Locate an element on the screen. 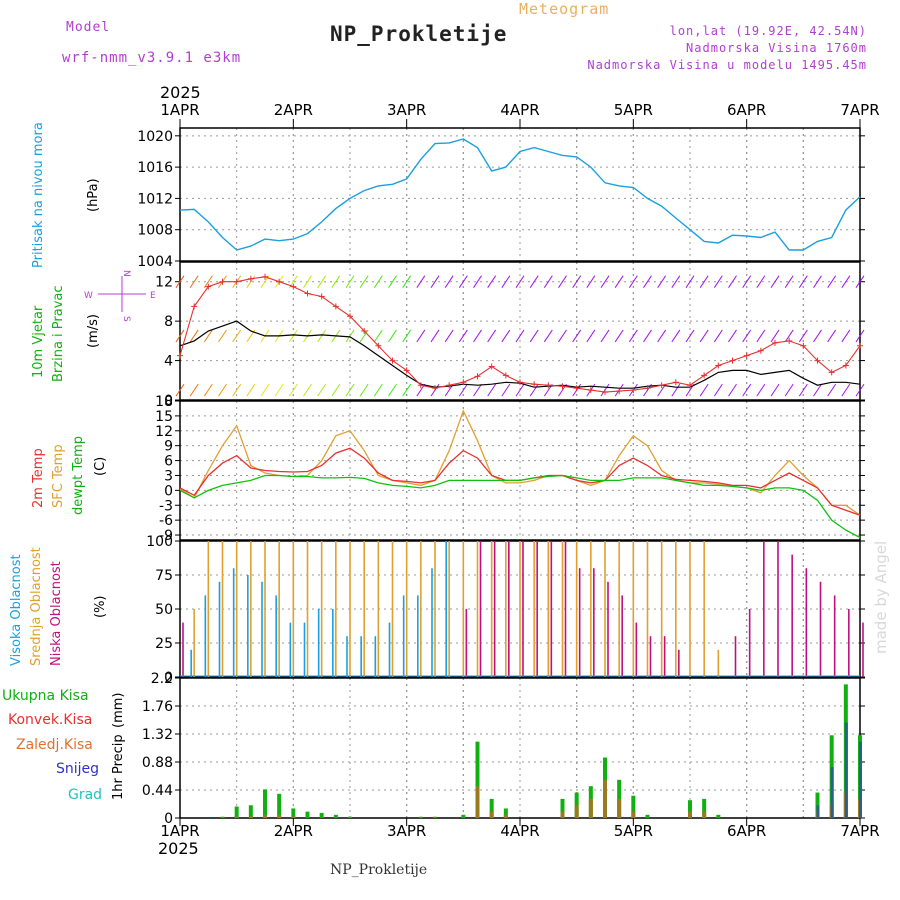 This screenshot has width=900, height=900. cloud-ylabel-mid: Srednja Oblacnost is located at coordinates (36, 606).